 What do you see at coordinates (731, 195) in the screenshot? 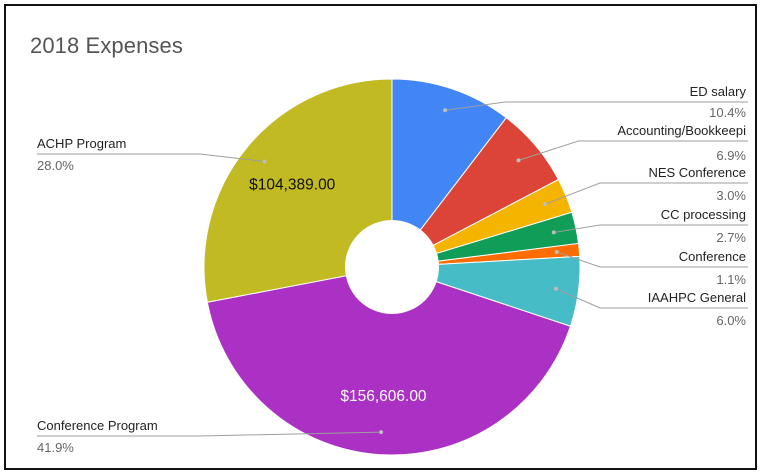
I see `callout-percent-nes-conference: 3.0%` at bounding box center [731, 195].